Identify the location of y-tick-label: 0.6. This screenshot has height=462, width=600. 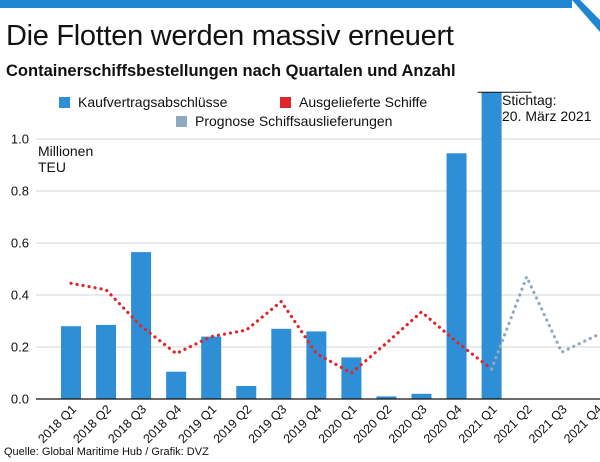
(20, 243).